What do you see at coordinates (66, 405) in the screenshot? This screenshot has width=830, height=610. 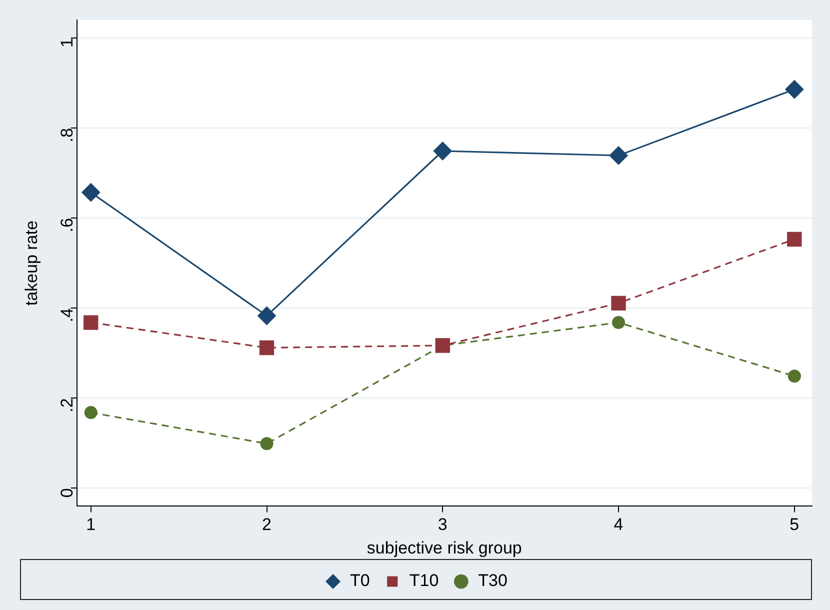 I see `y-tick-label: .2` at bounding box center [66, 405].